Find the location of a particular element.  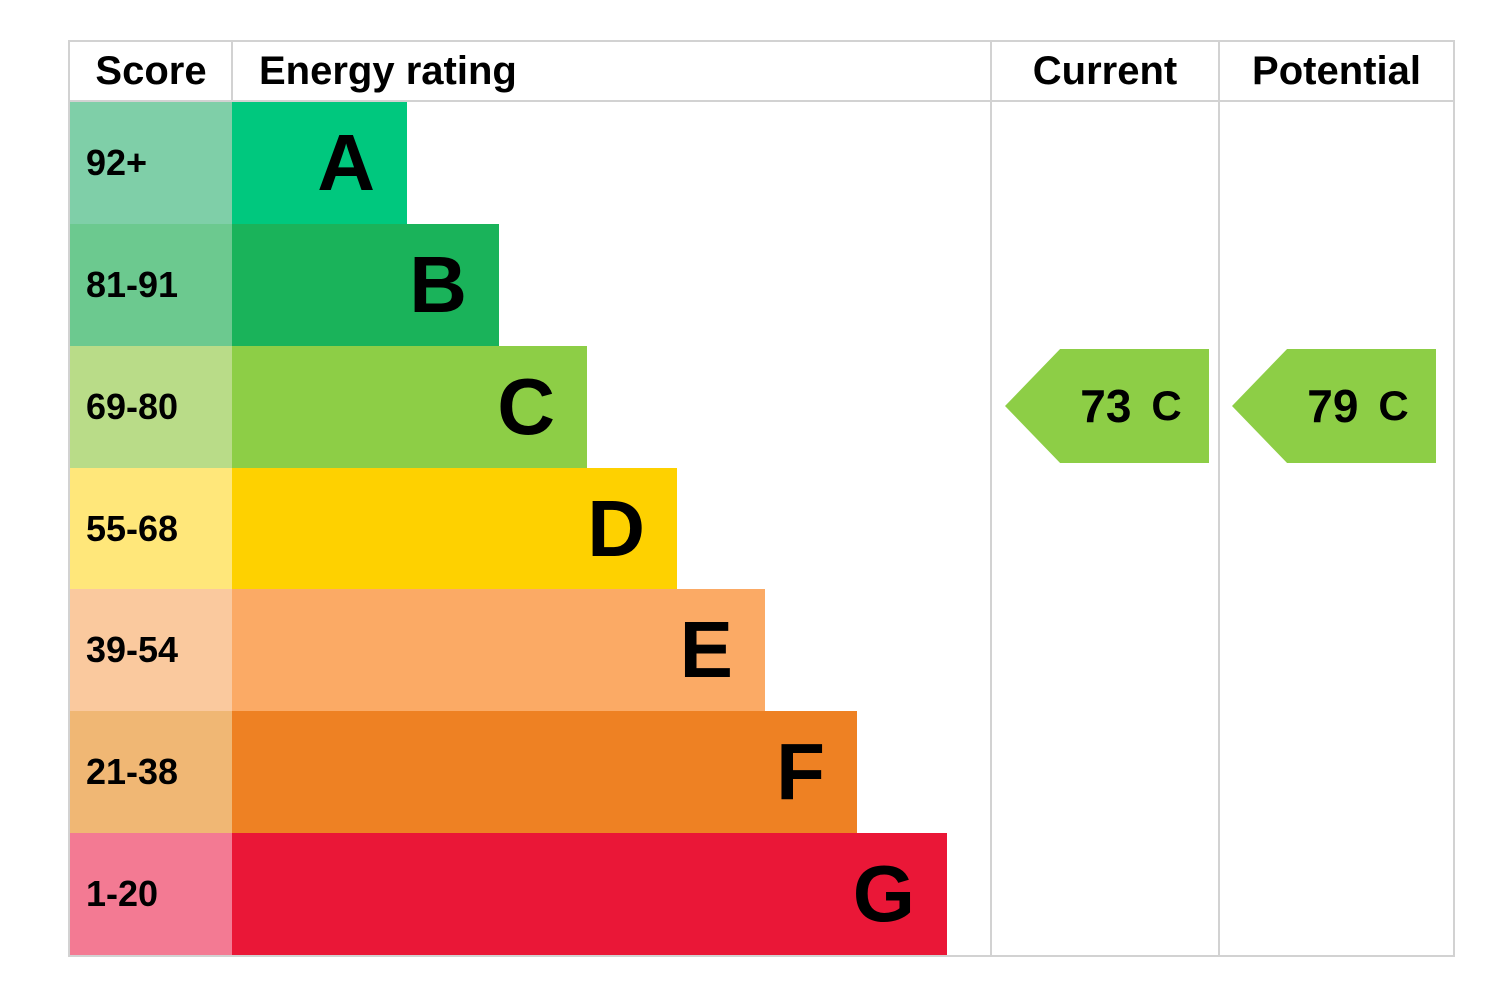

rating-row-g: 1-20 G is located at coordinates (530, 894).